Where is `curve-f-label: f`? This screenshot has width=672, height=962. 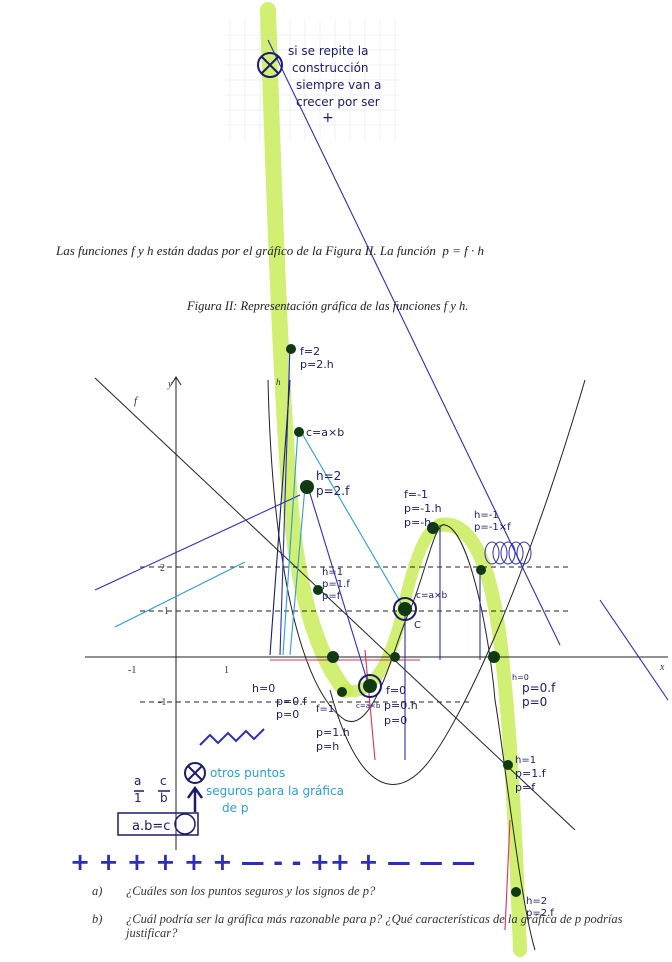 curve-f-label: f is located at coordinates (136, 401).